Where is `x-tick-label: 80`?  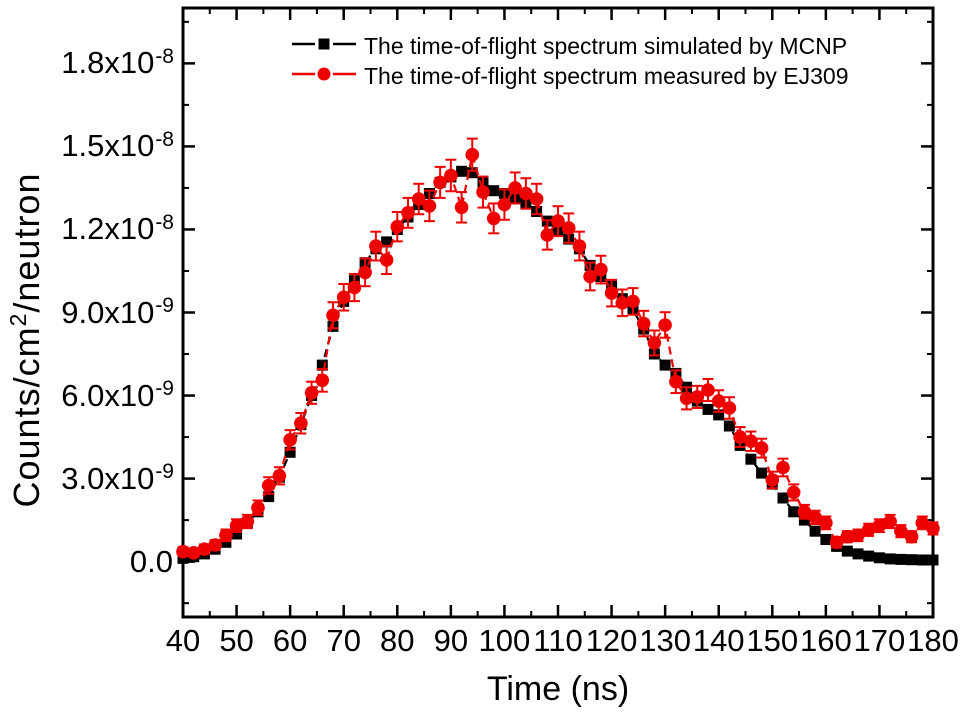 x-tick-label: 80 is located at coordinates (397, 640).